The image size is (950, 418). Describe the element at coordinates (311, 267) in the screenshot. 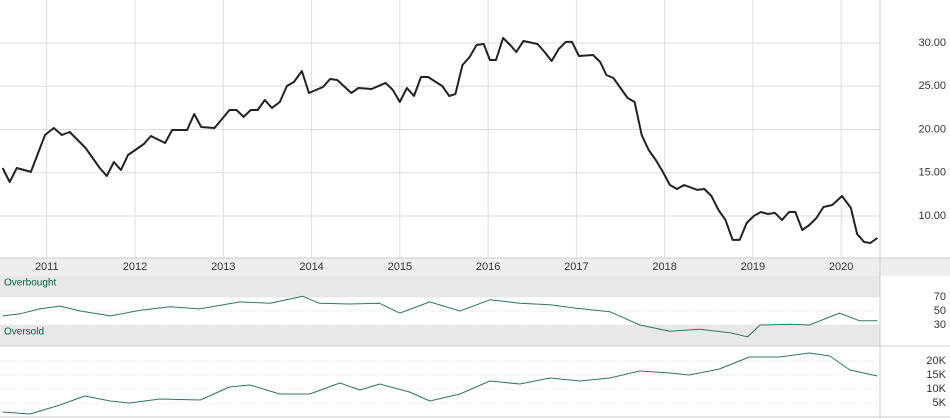

I see `x-tick-label: 2014` at that location.